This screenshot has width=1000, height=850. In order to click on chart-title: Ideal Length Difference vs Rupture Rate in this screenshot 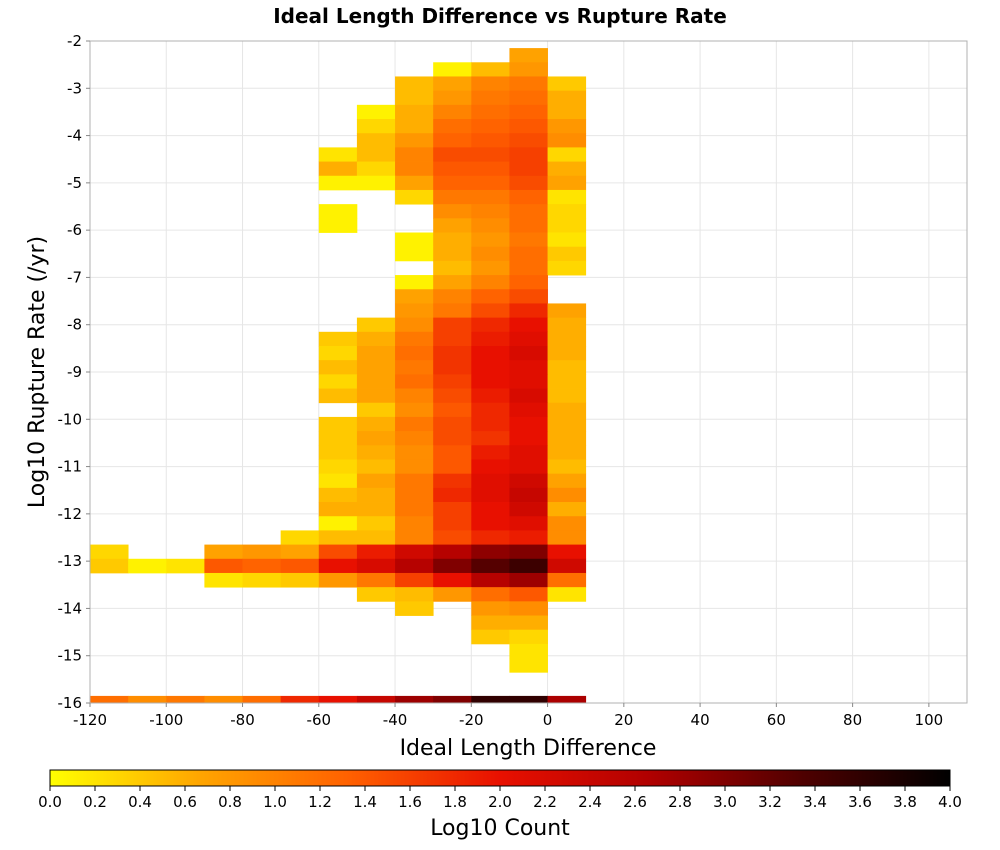, I will do `click(500, 16)`.